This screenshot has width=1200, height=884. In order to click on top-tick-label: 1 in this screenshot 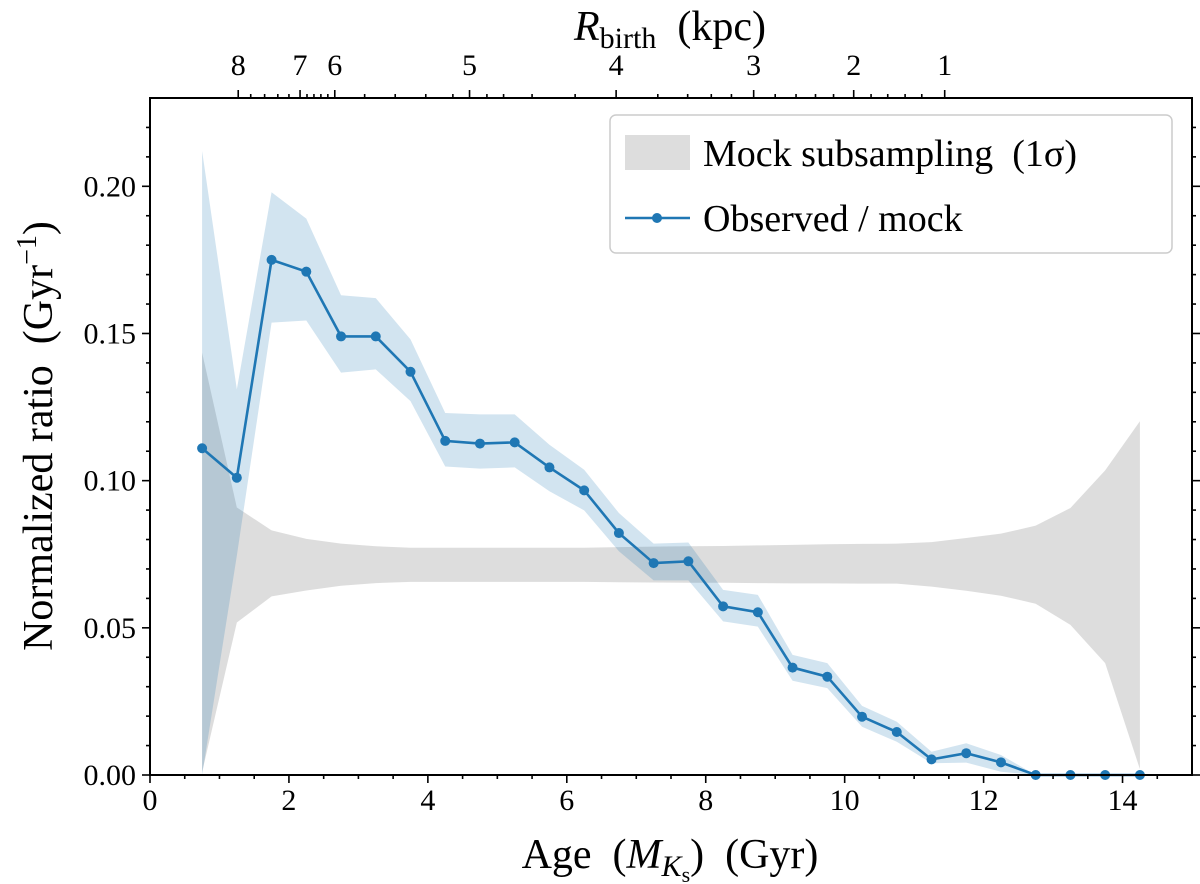, I will do `click(944, 65)`.